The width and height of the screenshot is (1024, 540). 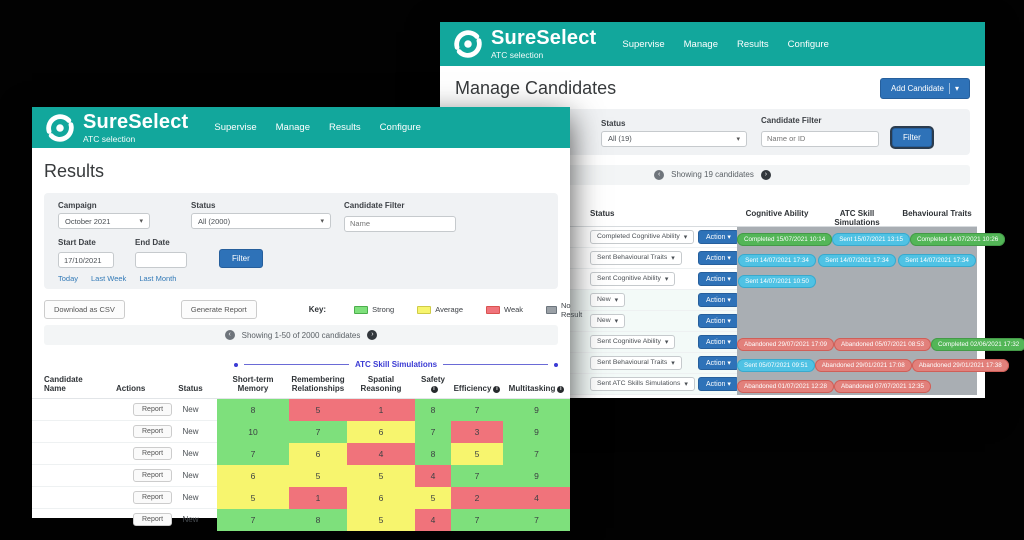 I want to click on add-candidate-button: Add Candidate ▾, so click(x=925, y=88).